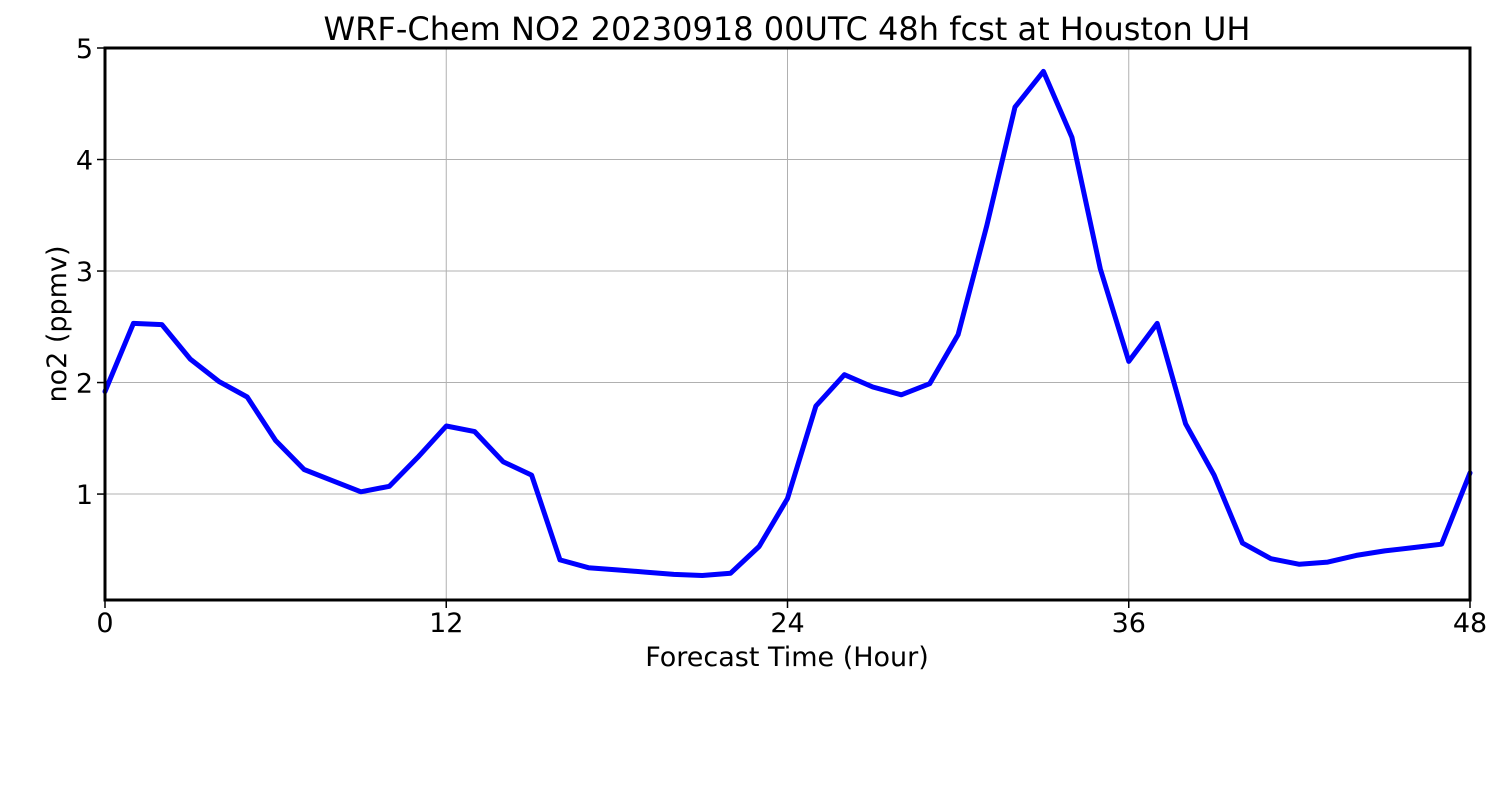 This screenshot has height=800, width=1500. I want to click on x-tick-label: 24, so click(787, 623).